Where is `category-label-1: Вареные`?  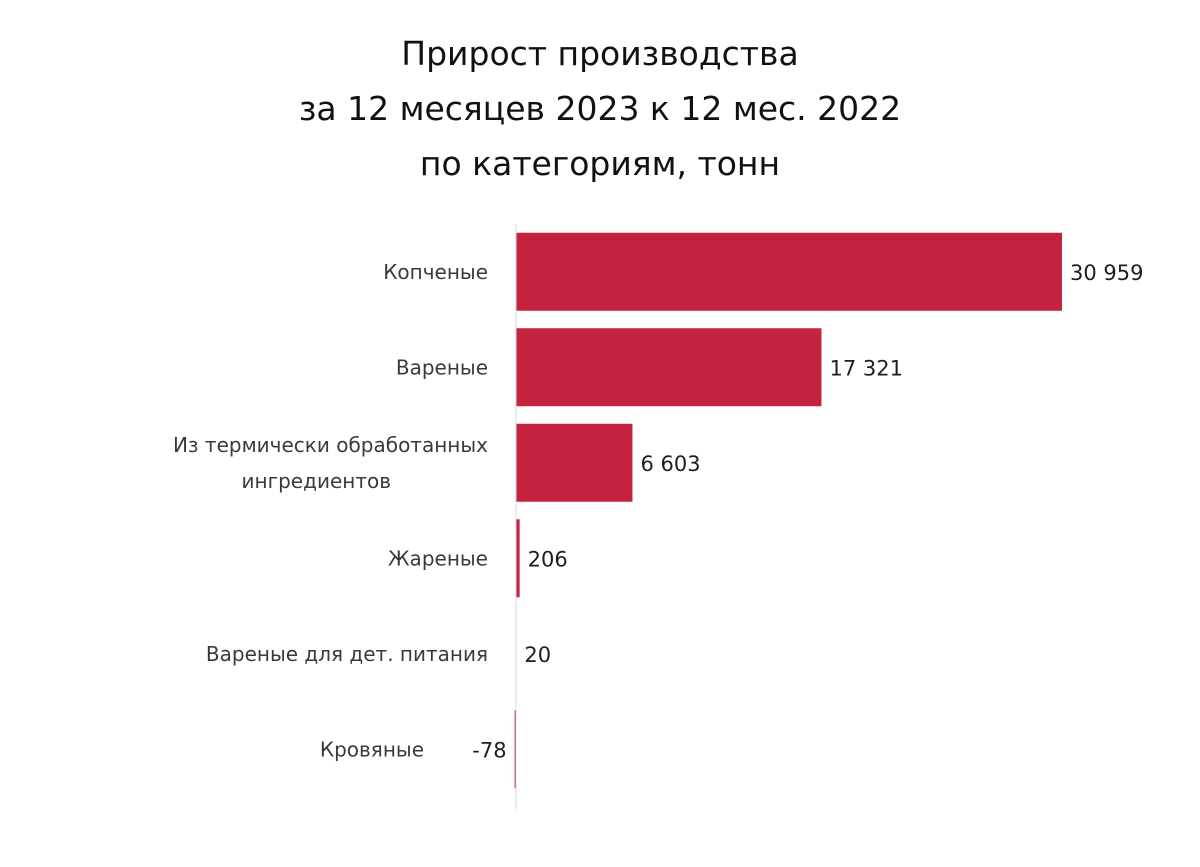 category-label-1: Вареные is located at coordinates (442, 367).